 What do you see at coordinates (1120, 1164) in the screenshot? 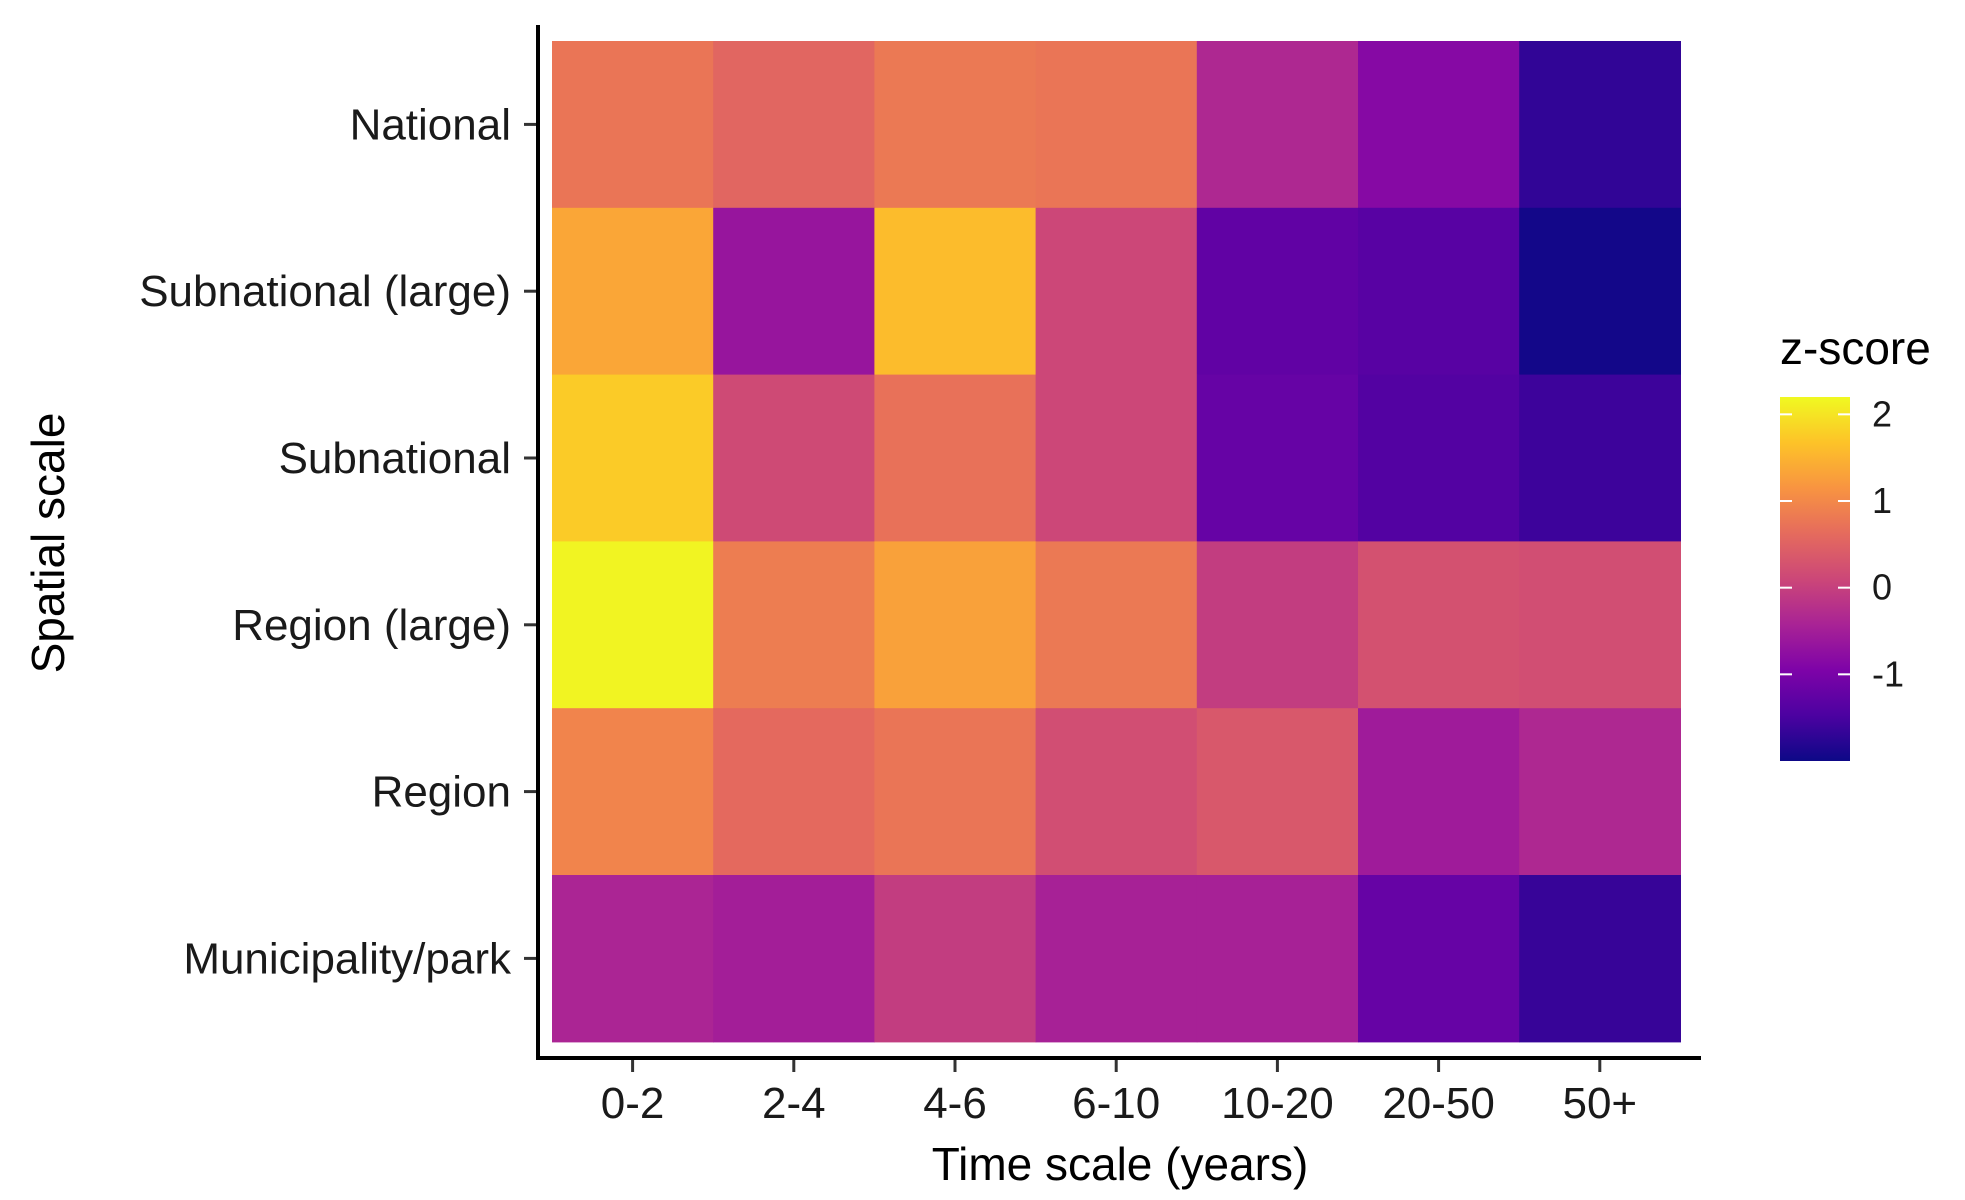
I see `x-axis-title: Time scale (years)` at bounding box center [1120, 1164].